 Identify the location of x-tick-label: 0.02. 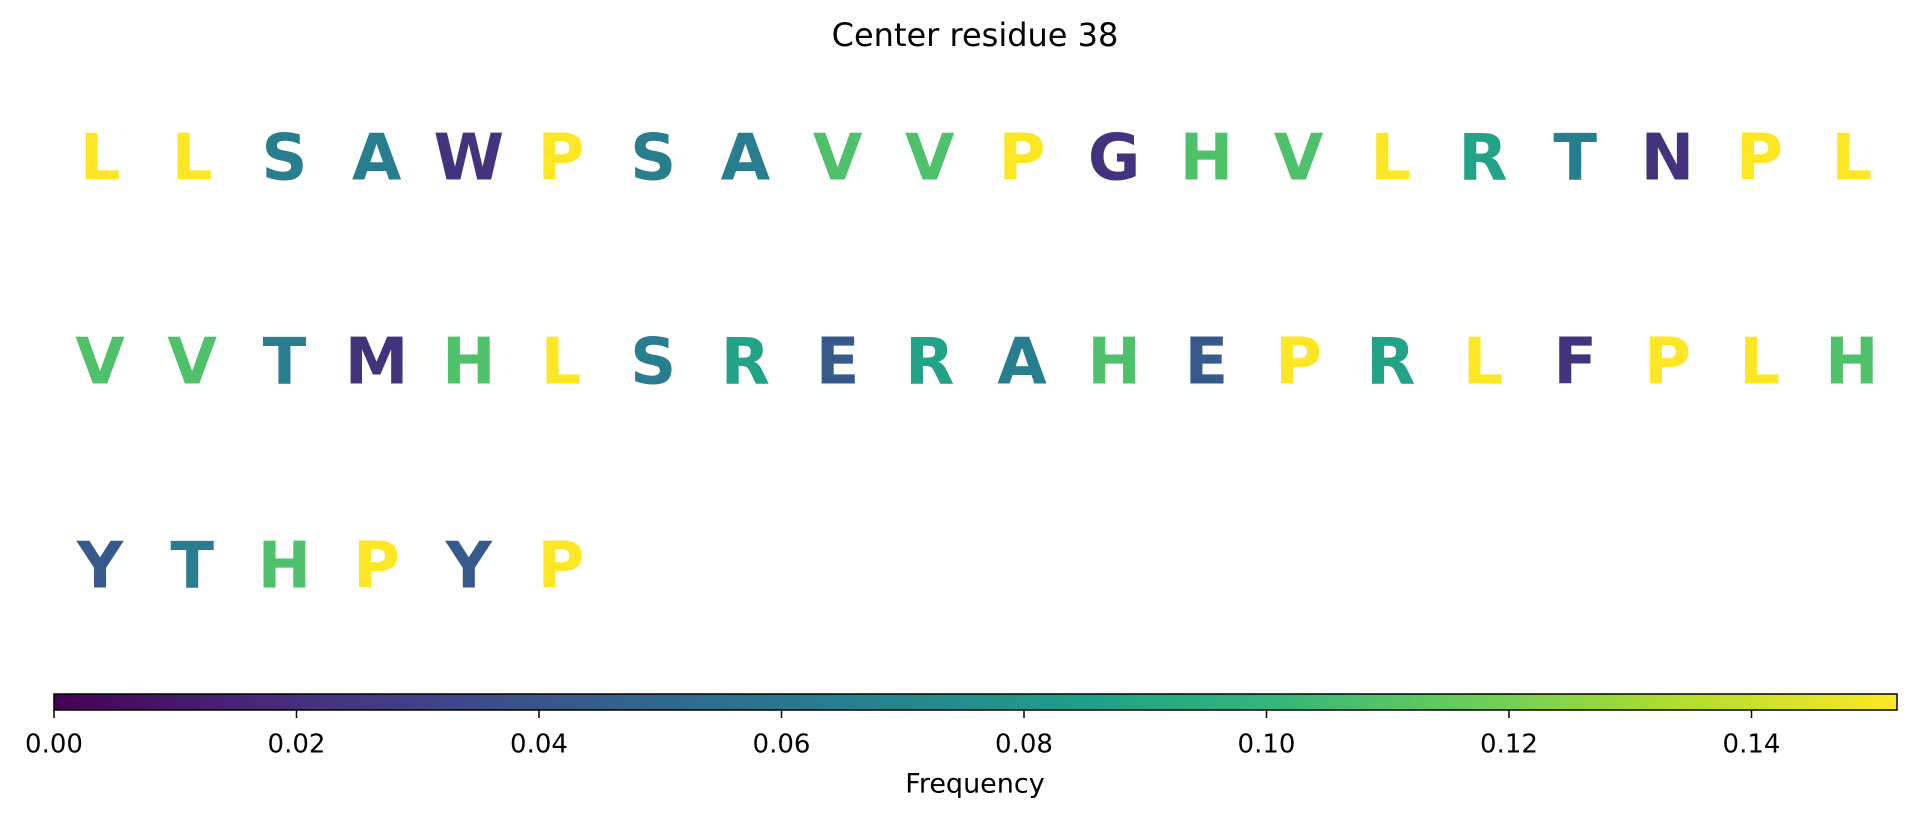
(297, 745).